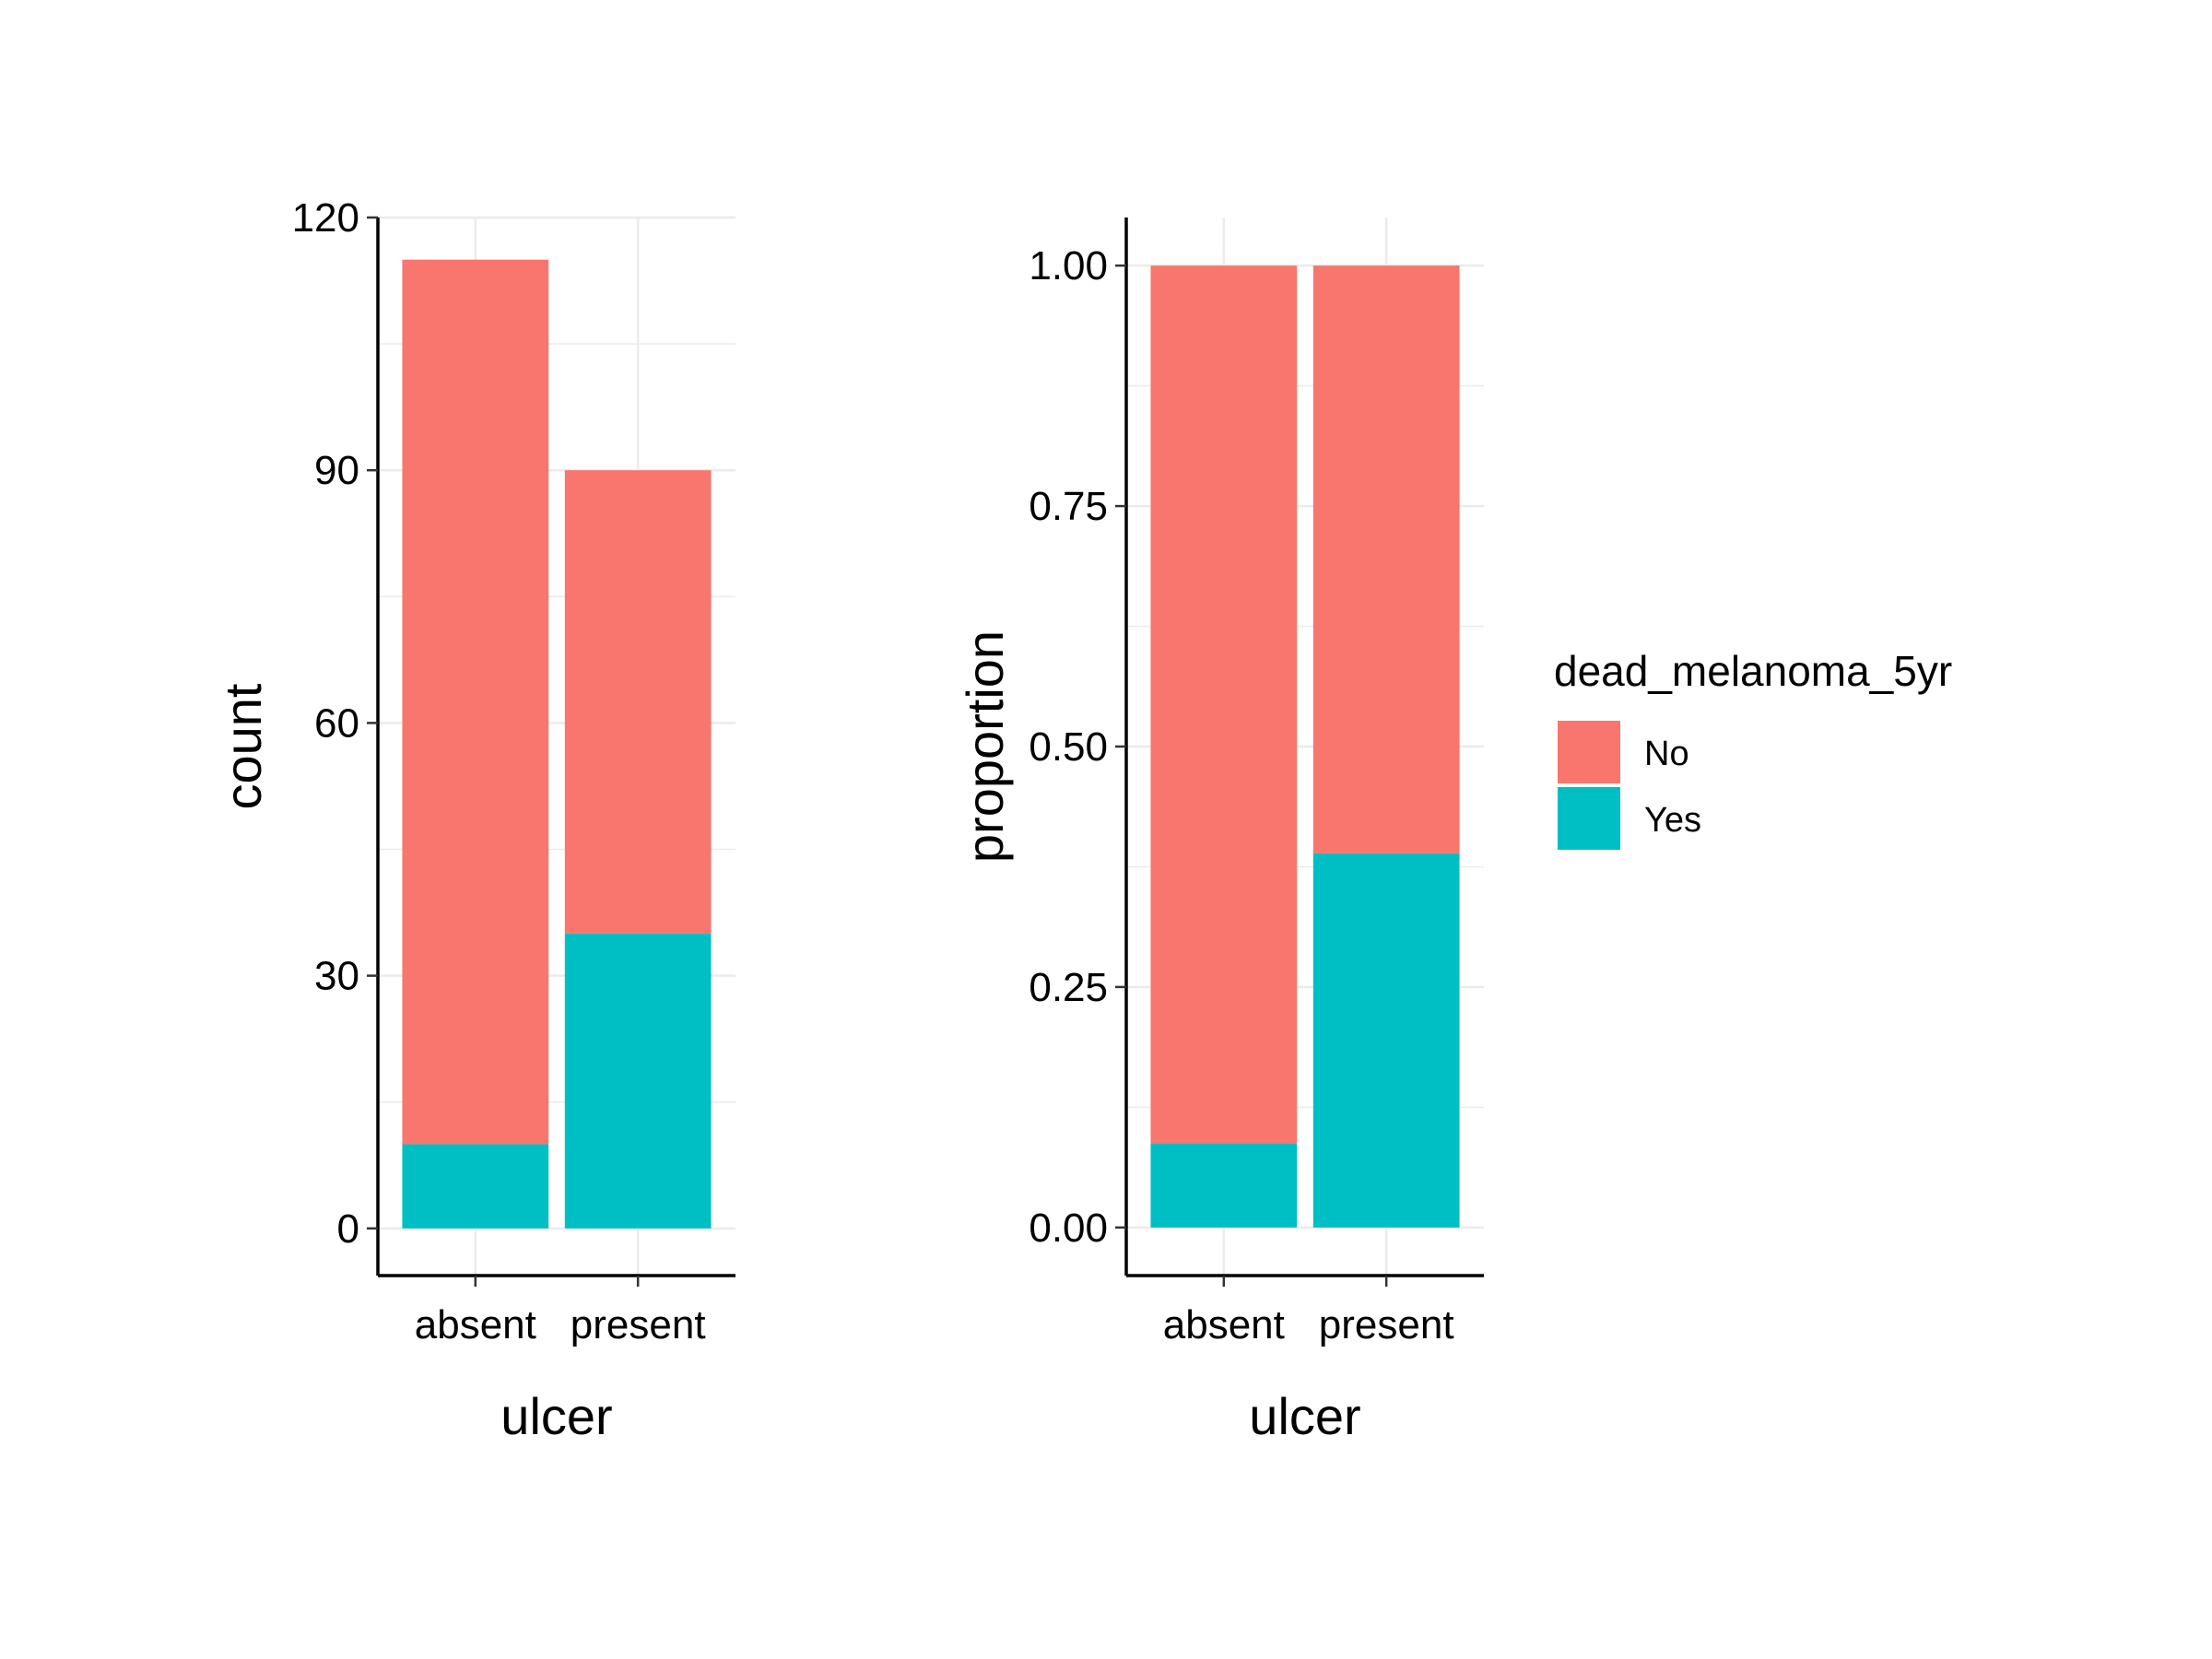 Image resolution: width=2212 pixels, height=1659 pixels. What do you see at coordinates (1068, 747) in the screenshot?
I see `y-tick-label: 0.50` at bounding box center [1068, 747].